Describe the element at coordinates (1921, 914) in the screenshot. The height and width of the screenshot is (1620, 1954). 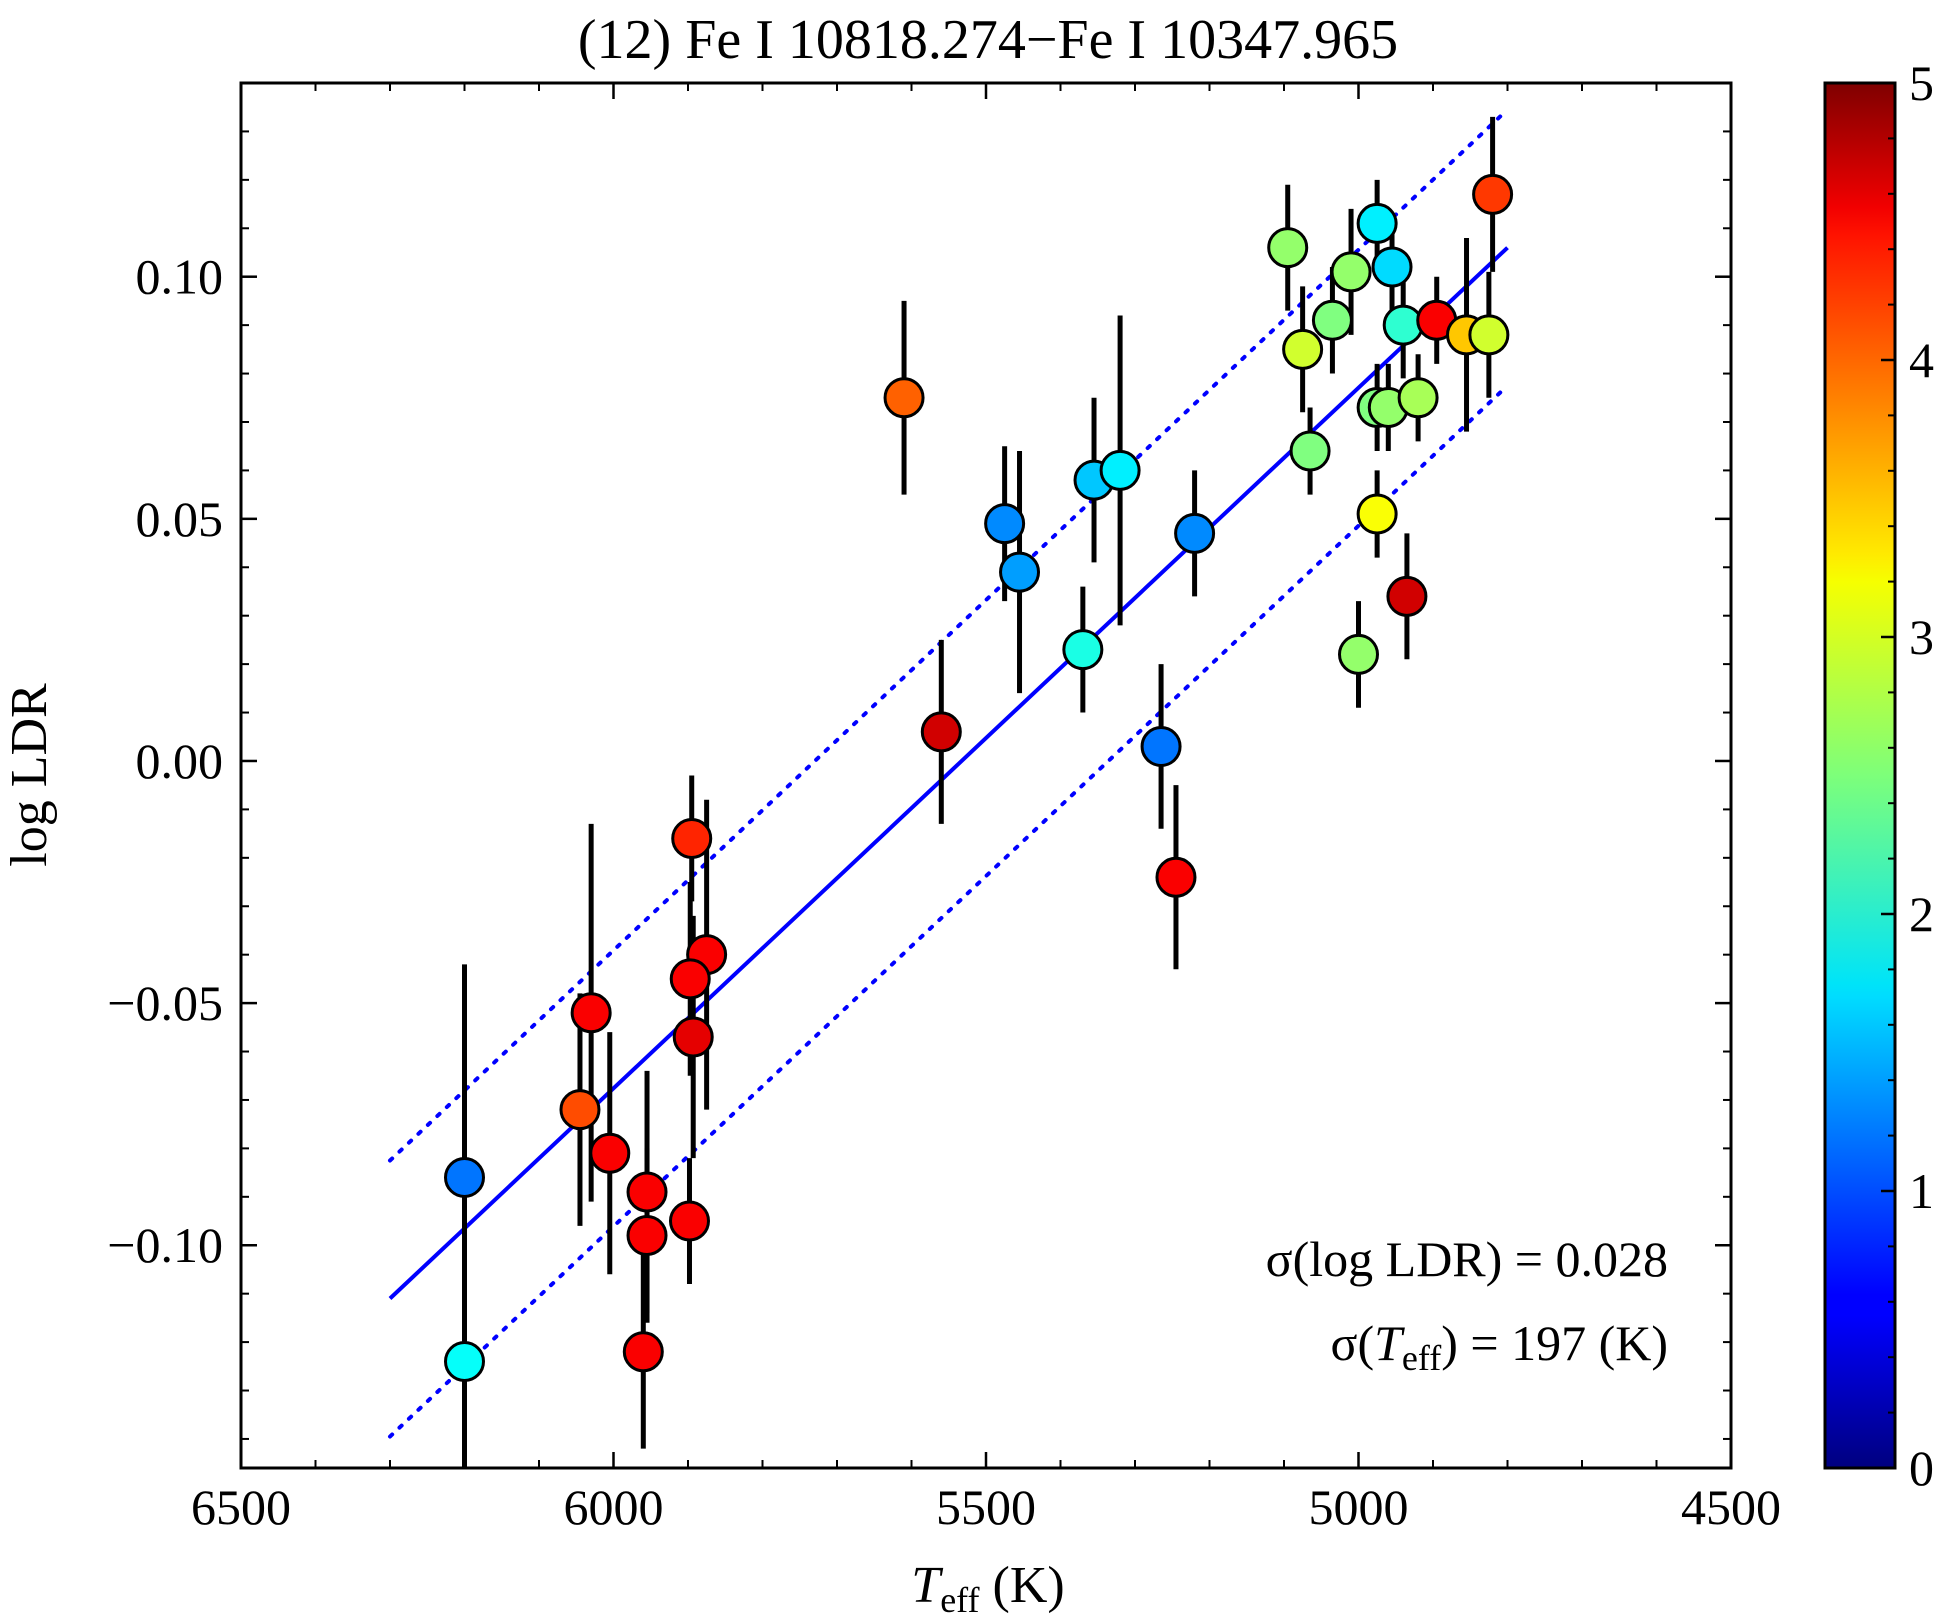
I see `colorbar-tick-label: 2` at that location.